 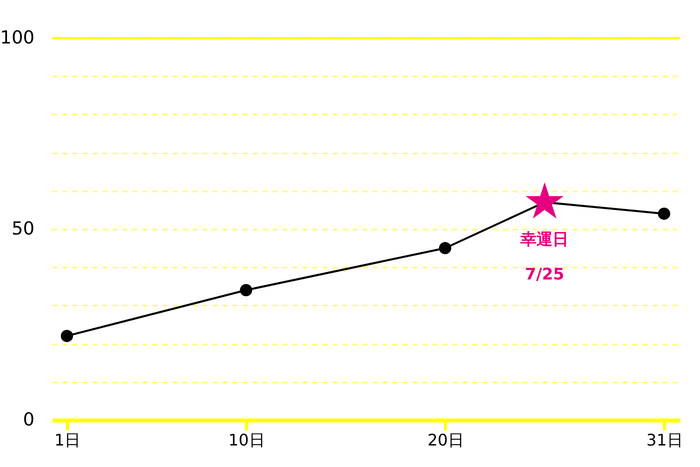 What do you see at coordinates (67, 440) in the screenshot?
I see `x-tick-label: 1日` at bounding box center [67, 440].